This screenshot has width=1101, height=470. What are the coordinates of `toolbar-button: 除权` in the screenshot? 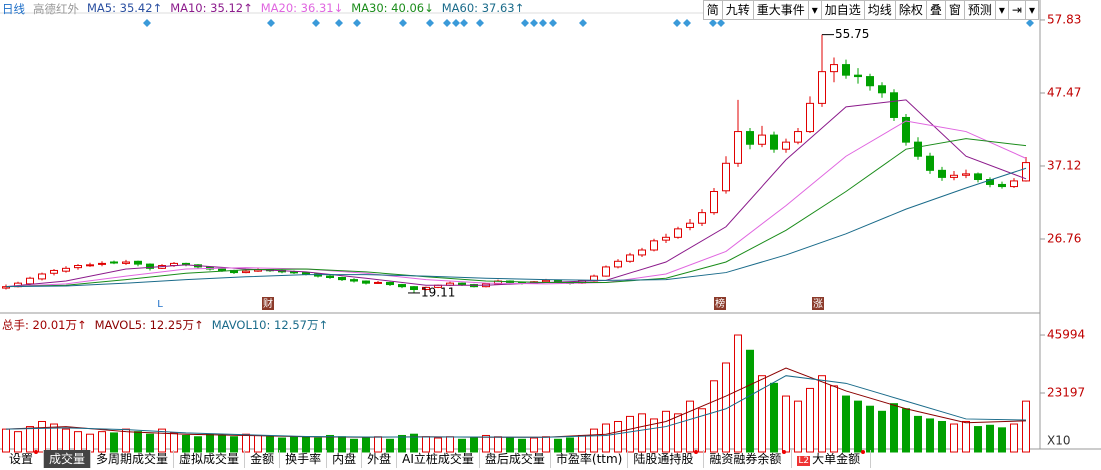 It's located at (910, 10).